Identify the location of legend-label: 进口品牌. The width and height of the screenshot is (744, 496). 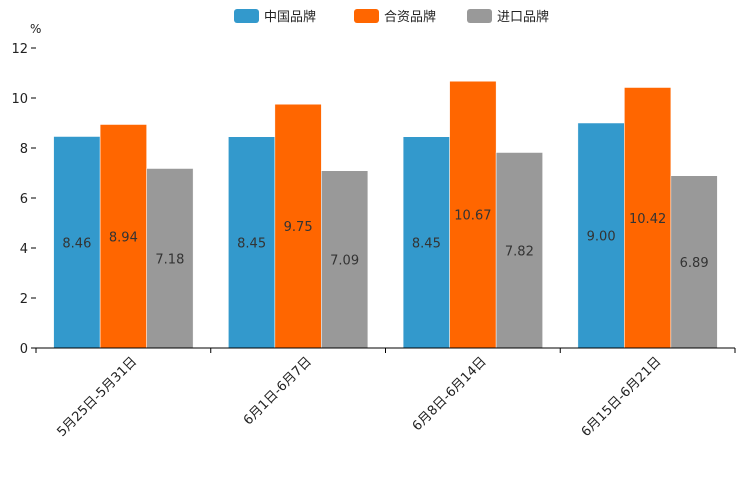
(523, 17).